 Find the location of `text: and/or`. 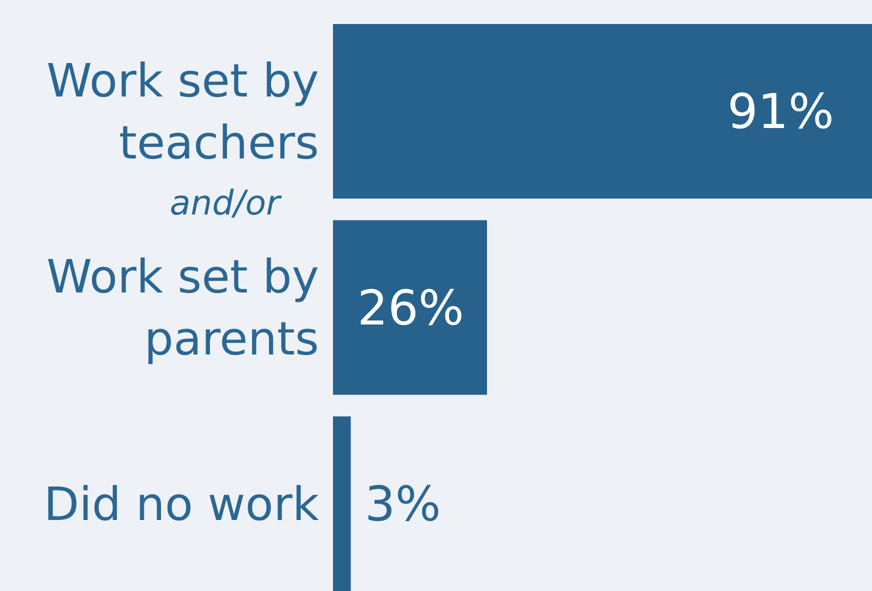

text: and/or is located at coordinates (226, 204).